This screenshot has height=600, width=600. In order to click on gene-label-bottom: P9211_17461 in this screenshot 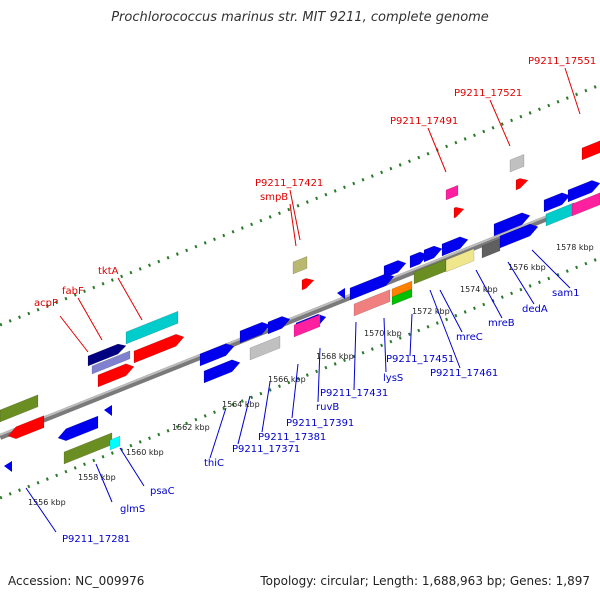, I will do `click(464, 373)`.